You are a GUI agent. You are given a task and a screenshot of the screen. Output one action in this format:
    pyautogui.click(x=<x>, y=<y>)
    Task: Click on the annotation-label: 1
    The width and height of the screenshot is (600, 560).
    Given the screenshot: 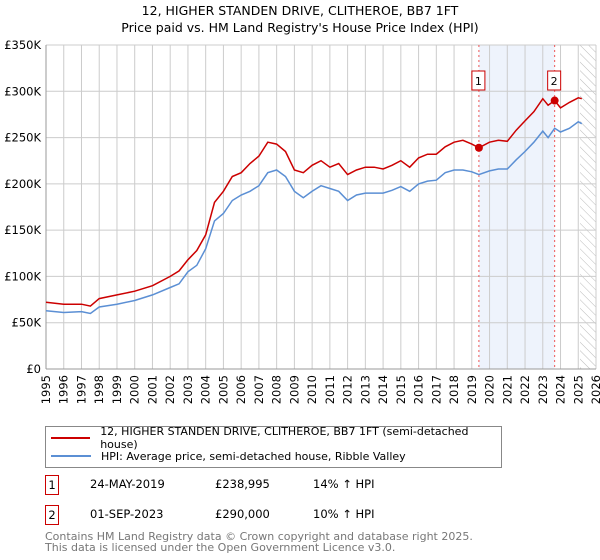 What is the action you would take?
    pyautogui.click(x=478, y=81)
    